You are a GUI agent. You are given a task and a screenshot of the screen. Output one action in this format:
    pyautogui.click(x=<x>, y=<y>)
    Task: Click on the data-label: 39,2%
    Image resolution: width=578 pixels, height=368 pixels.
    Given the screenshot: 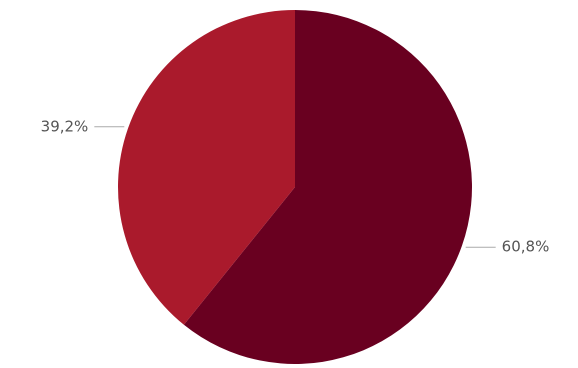 What is the action you would take?
    pyautogui.click(x=65, y=126)
    